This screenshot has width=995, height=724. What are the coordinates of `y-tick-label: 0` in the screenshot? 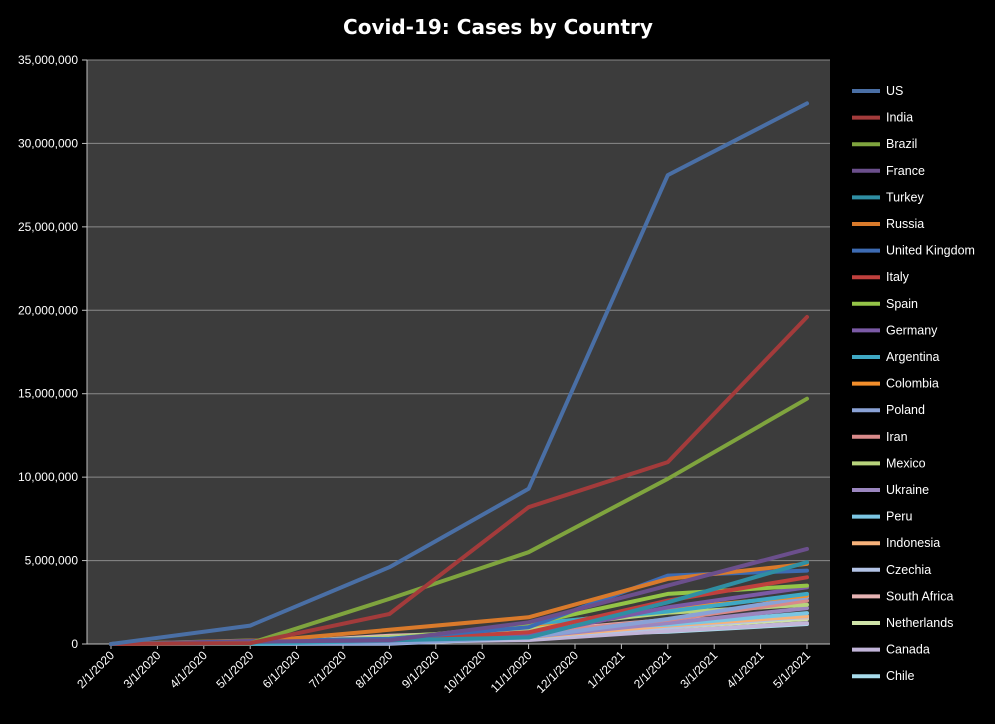 It's located at (74, 644).